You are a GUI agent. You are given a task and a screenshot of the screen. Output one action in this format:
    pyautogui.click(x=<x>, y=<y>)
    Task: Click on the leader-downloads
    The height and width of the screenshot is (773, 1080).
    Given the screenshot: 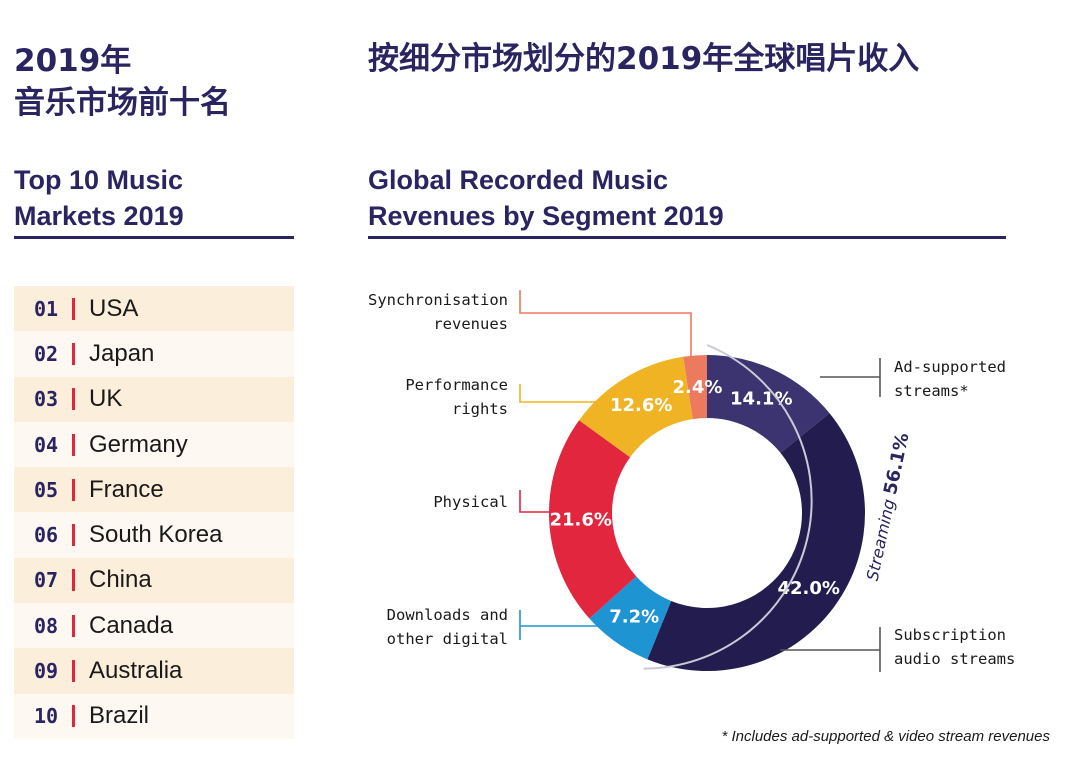 What is the action you would take?
    pyautogui.click(x=559, y=625)
    